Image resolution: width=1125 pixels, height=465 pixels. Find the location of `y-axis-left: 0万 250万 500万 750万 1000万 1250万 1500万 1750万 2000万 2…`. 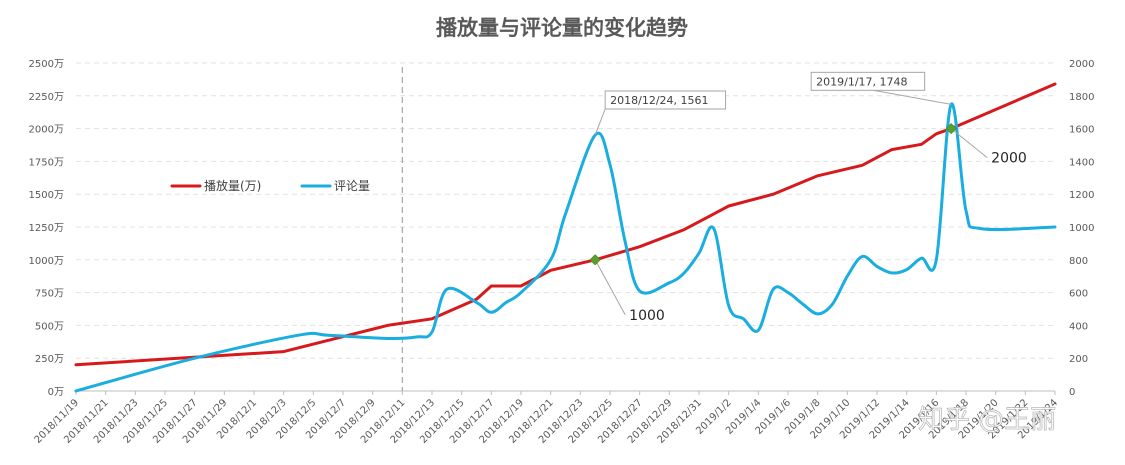

y-axis-left: 0万 250万 500万 750万 1000万 1250万 1500万 1750万 2000万 2… is located at coordinates (46, 228).